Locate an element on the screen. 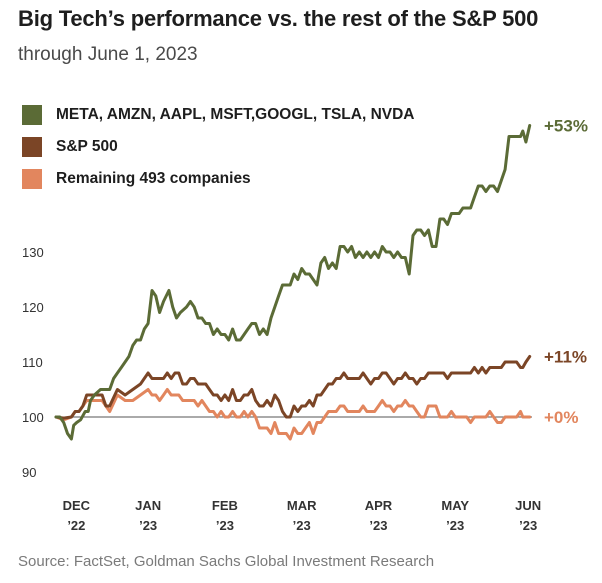 The width and height of the screenshot is (602, 583). end-label-big-tech: +53% is located at coordinates (566, 126).